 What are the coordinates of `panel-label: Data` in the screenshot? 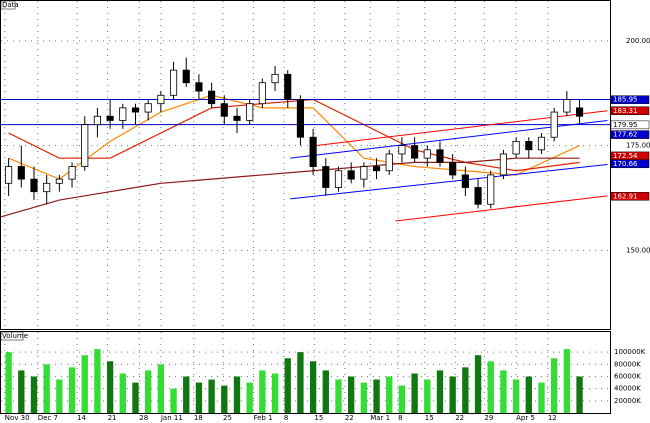 It's located at (10, 5).